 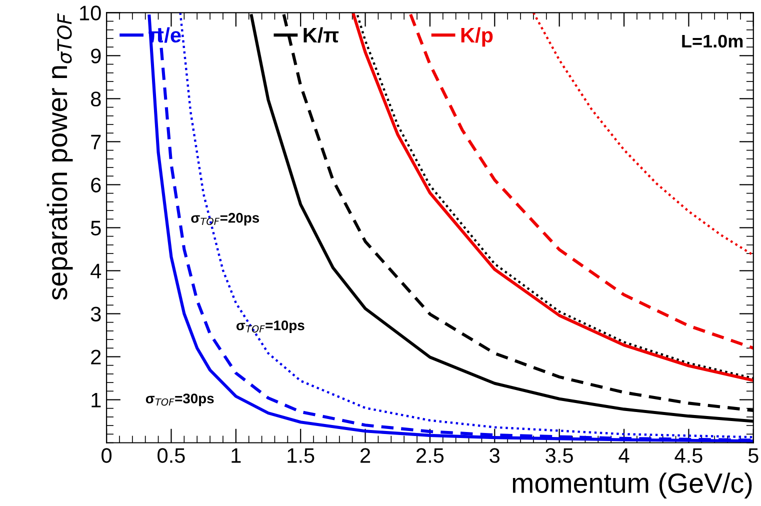 What do you see at coordinates (270, 327) in the screenshot?
I see `annotation: σ$_{TOF}$=10ps` at bounding box center [270, 327].